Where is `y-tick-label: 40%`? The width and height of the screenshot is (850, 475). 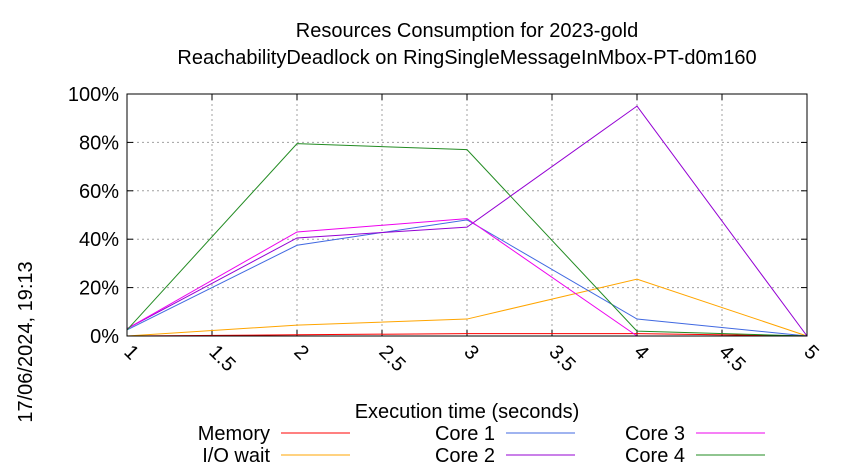 y-tick-label: 40% is located at coordinates (99, 240).